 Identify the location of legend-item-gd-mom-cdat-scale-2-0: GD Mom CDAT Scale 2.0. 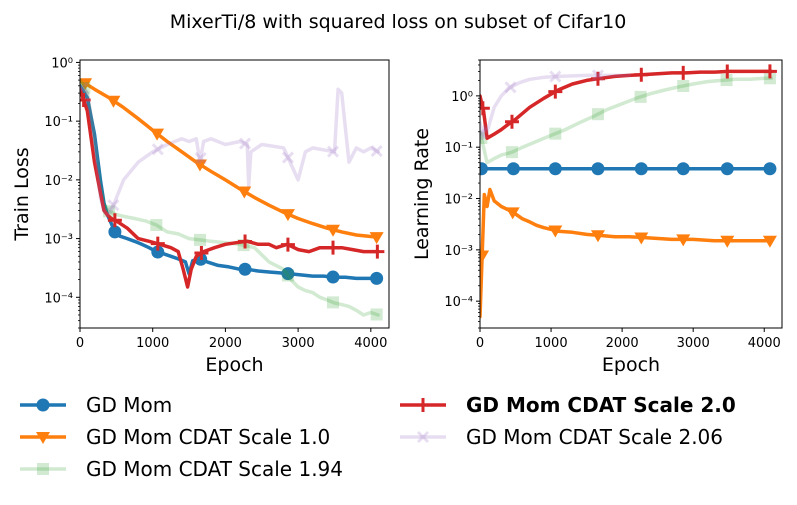
(568, 405).